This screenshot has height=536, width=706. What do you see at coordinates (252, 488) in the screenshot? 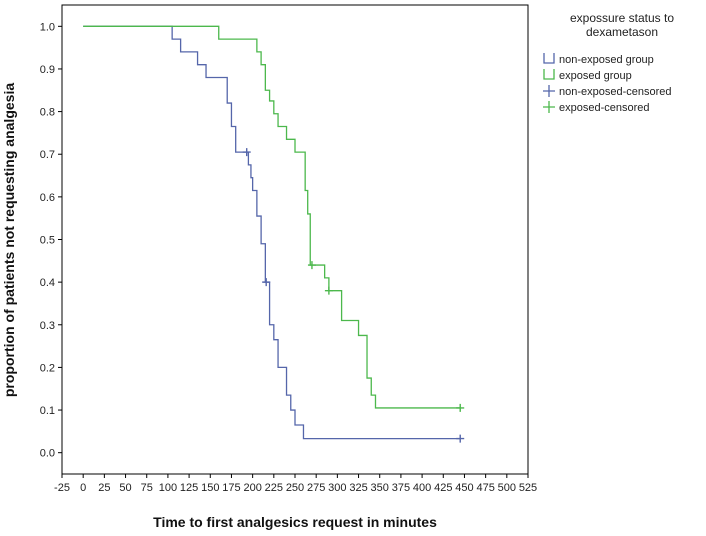
I see `x-tick-label: 200` at bounding box center [252, 488].